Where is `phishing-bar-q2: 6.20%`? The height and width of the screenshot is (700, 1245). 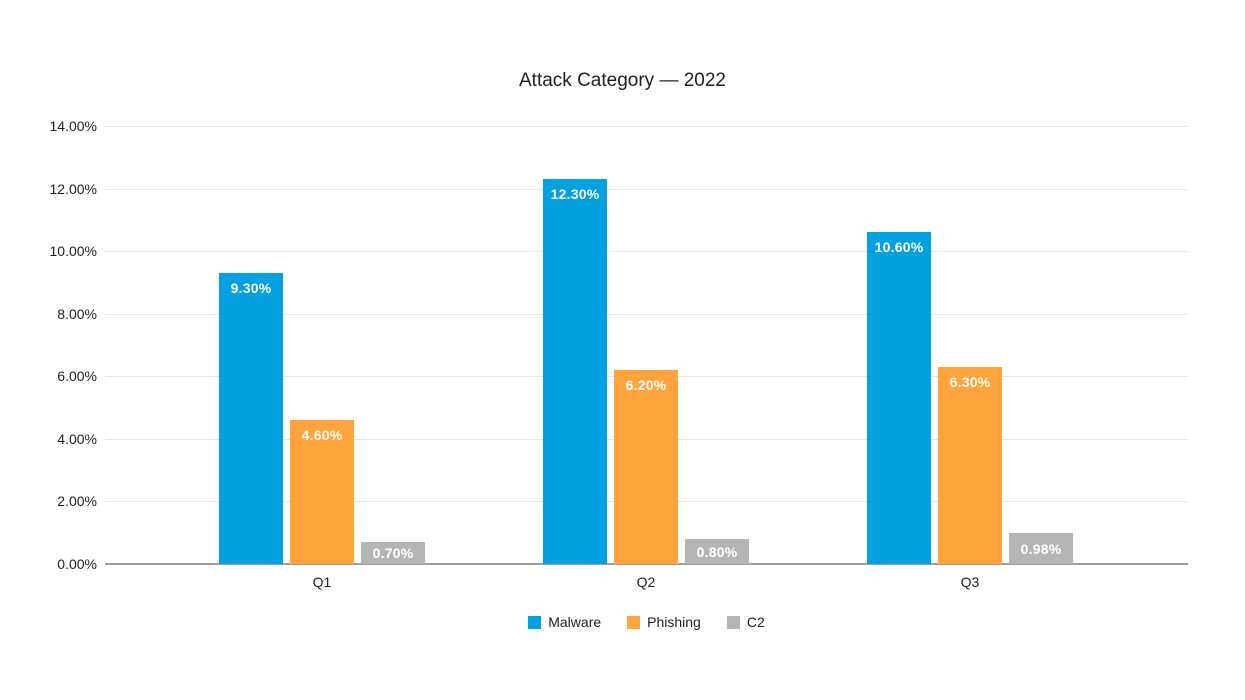 phishing-bar-q2: 6.20% is located at coordinates (646, 467).